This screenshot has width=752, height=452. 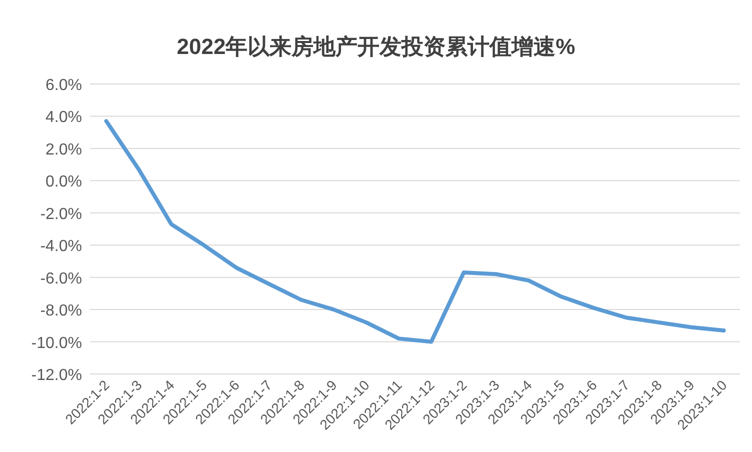 What do you see at coordinates (56, 343) in the screenshot?
I see `y-tick-label: -10.0%` at bounding box center [56, 343].